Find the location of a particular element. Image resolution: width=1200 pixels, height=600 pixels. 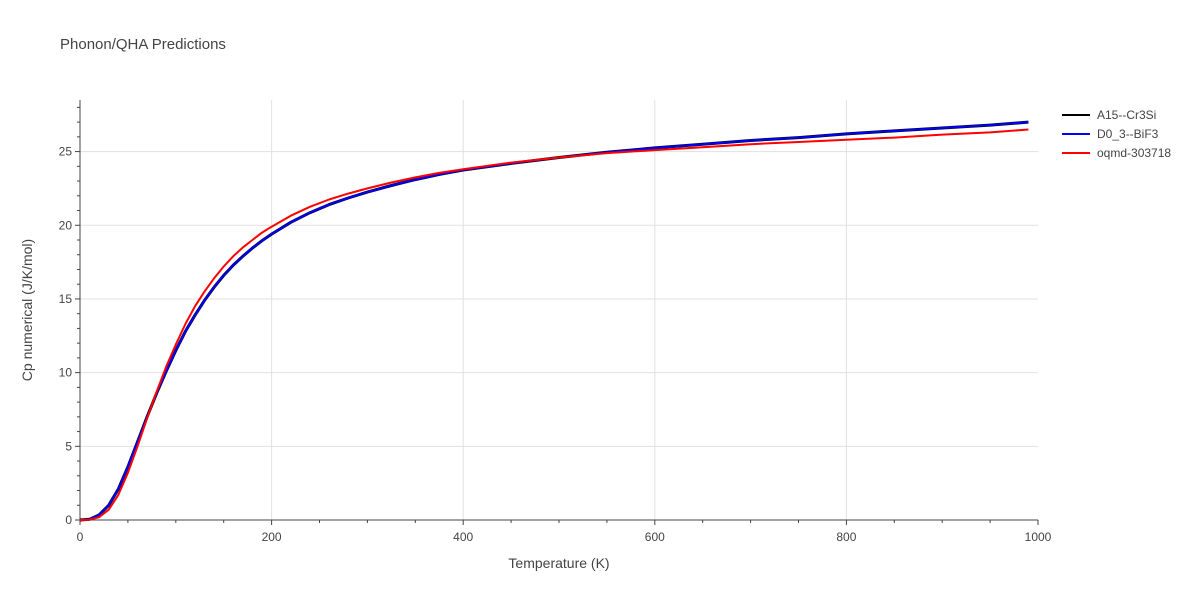

x-tick-label: 0 is located at coordinates (80, 537).